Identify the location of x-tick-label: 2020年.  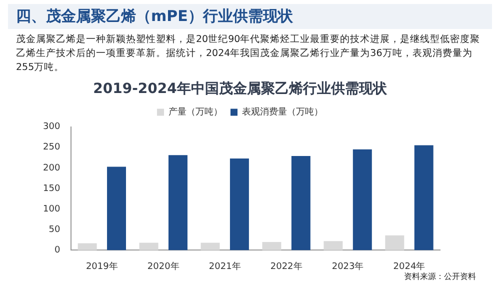
(163, 266).